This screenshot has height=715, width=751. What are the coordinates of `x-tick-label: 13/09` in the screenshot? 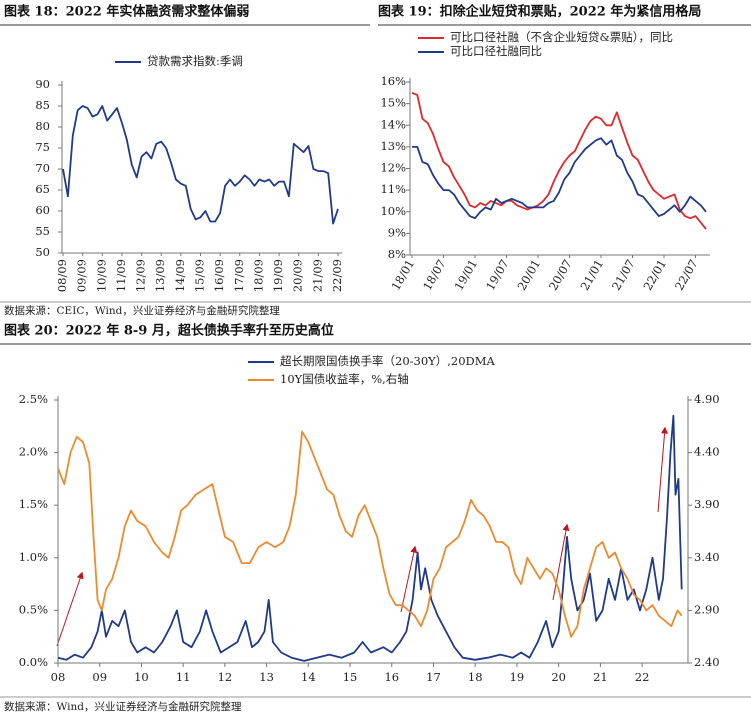 It's located at (160, 275).